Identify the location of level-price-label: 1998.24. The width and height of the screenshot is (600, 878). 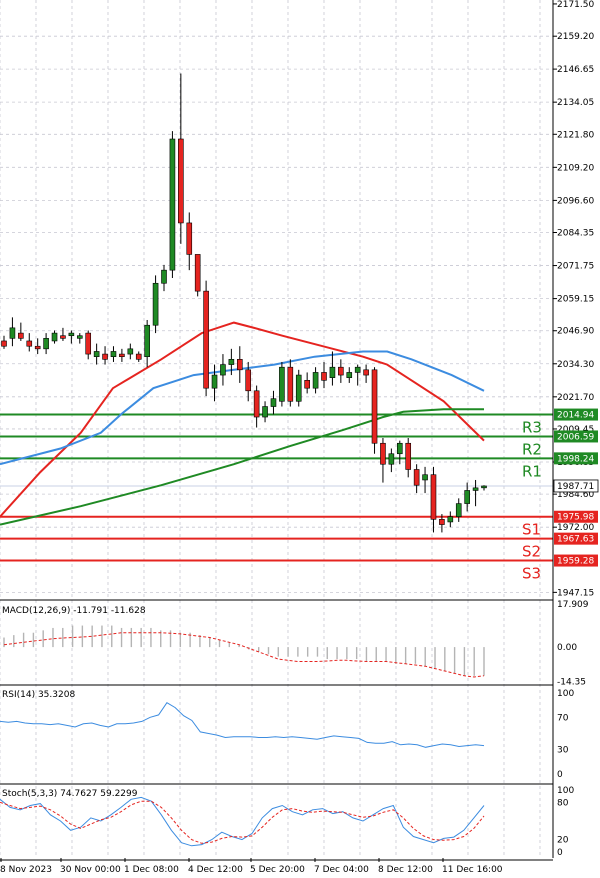
(575, 459).